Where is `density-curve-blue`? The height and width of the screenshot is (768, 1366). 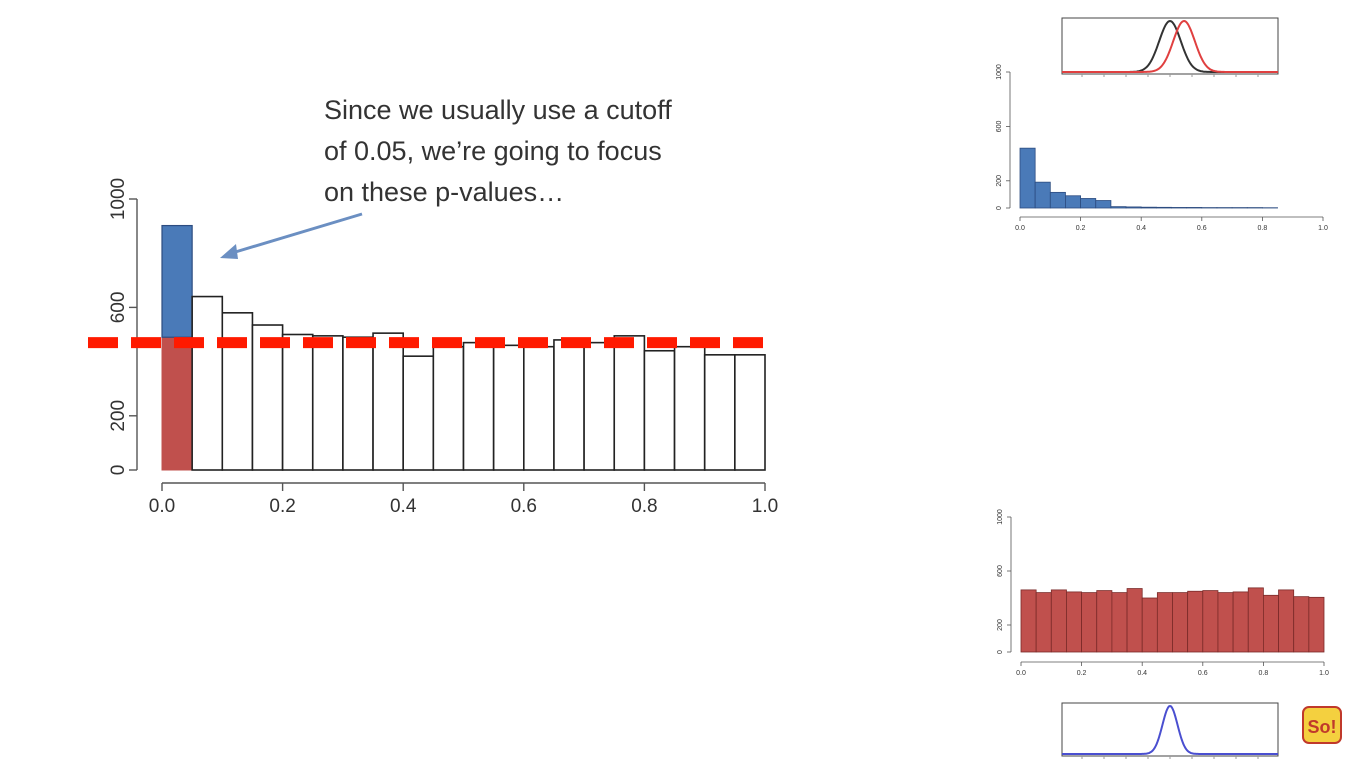 density-curve-blue is located at coordinates (1170, 729).